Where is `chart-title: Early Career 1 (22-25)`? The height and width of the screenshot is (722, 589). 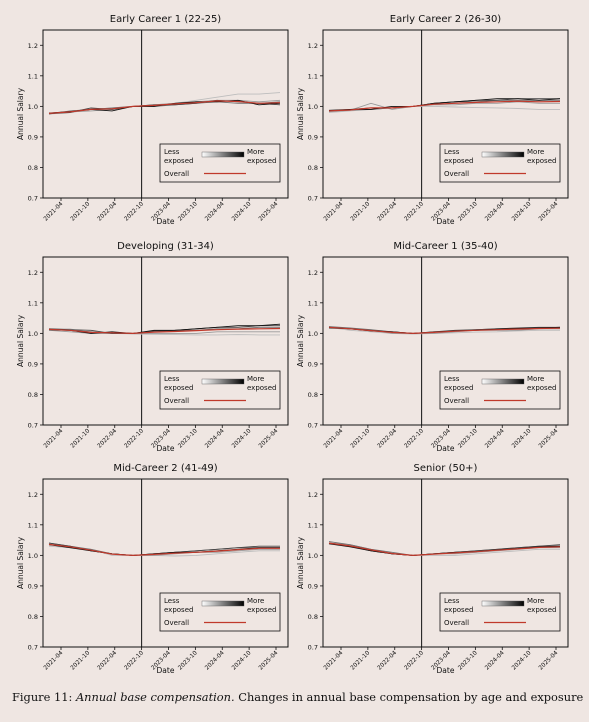
chart-title: Early Career 1 (22-25) is located at coordinates (166, 19).